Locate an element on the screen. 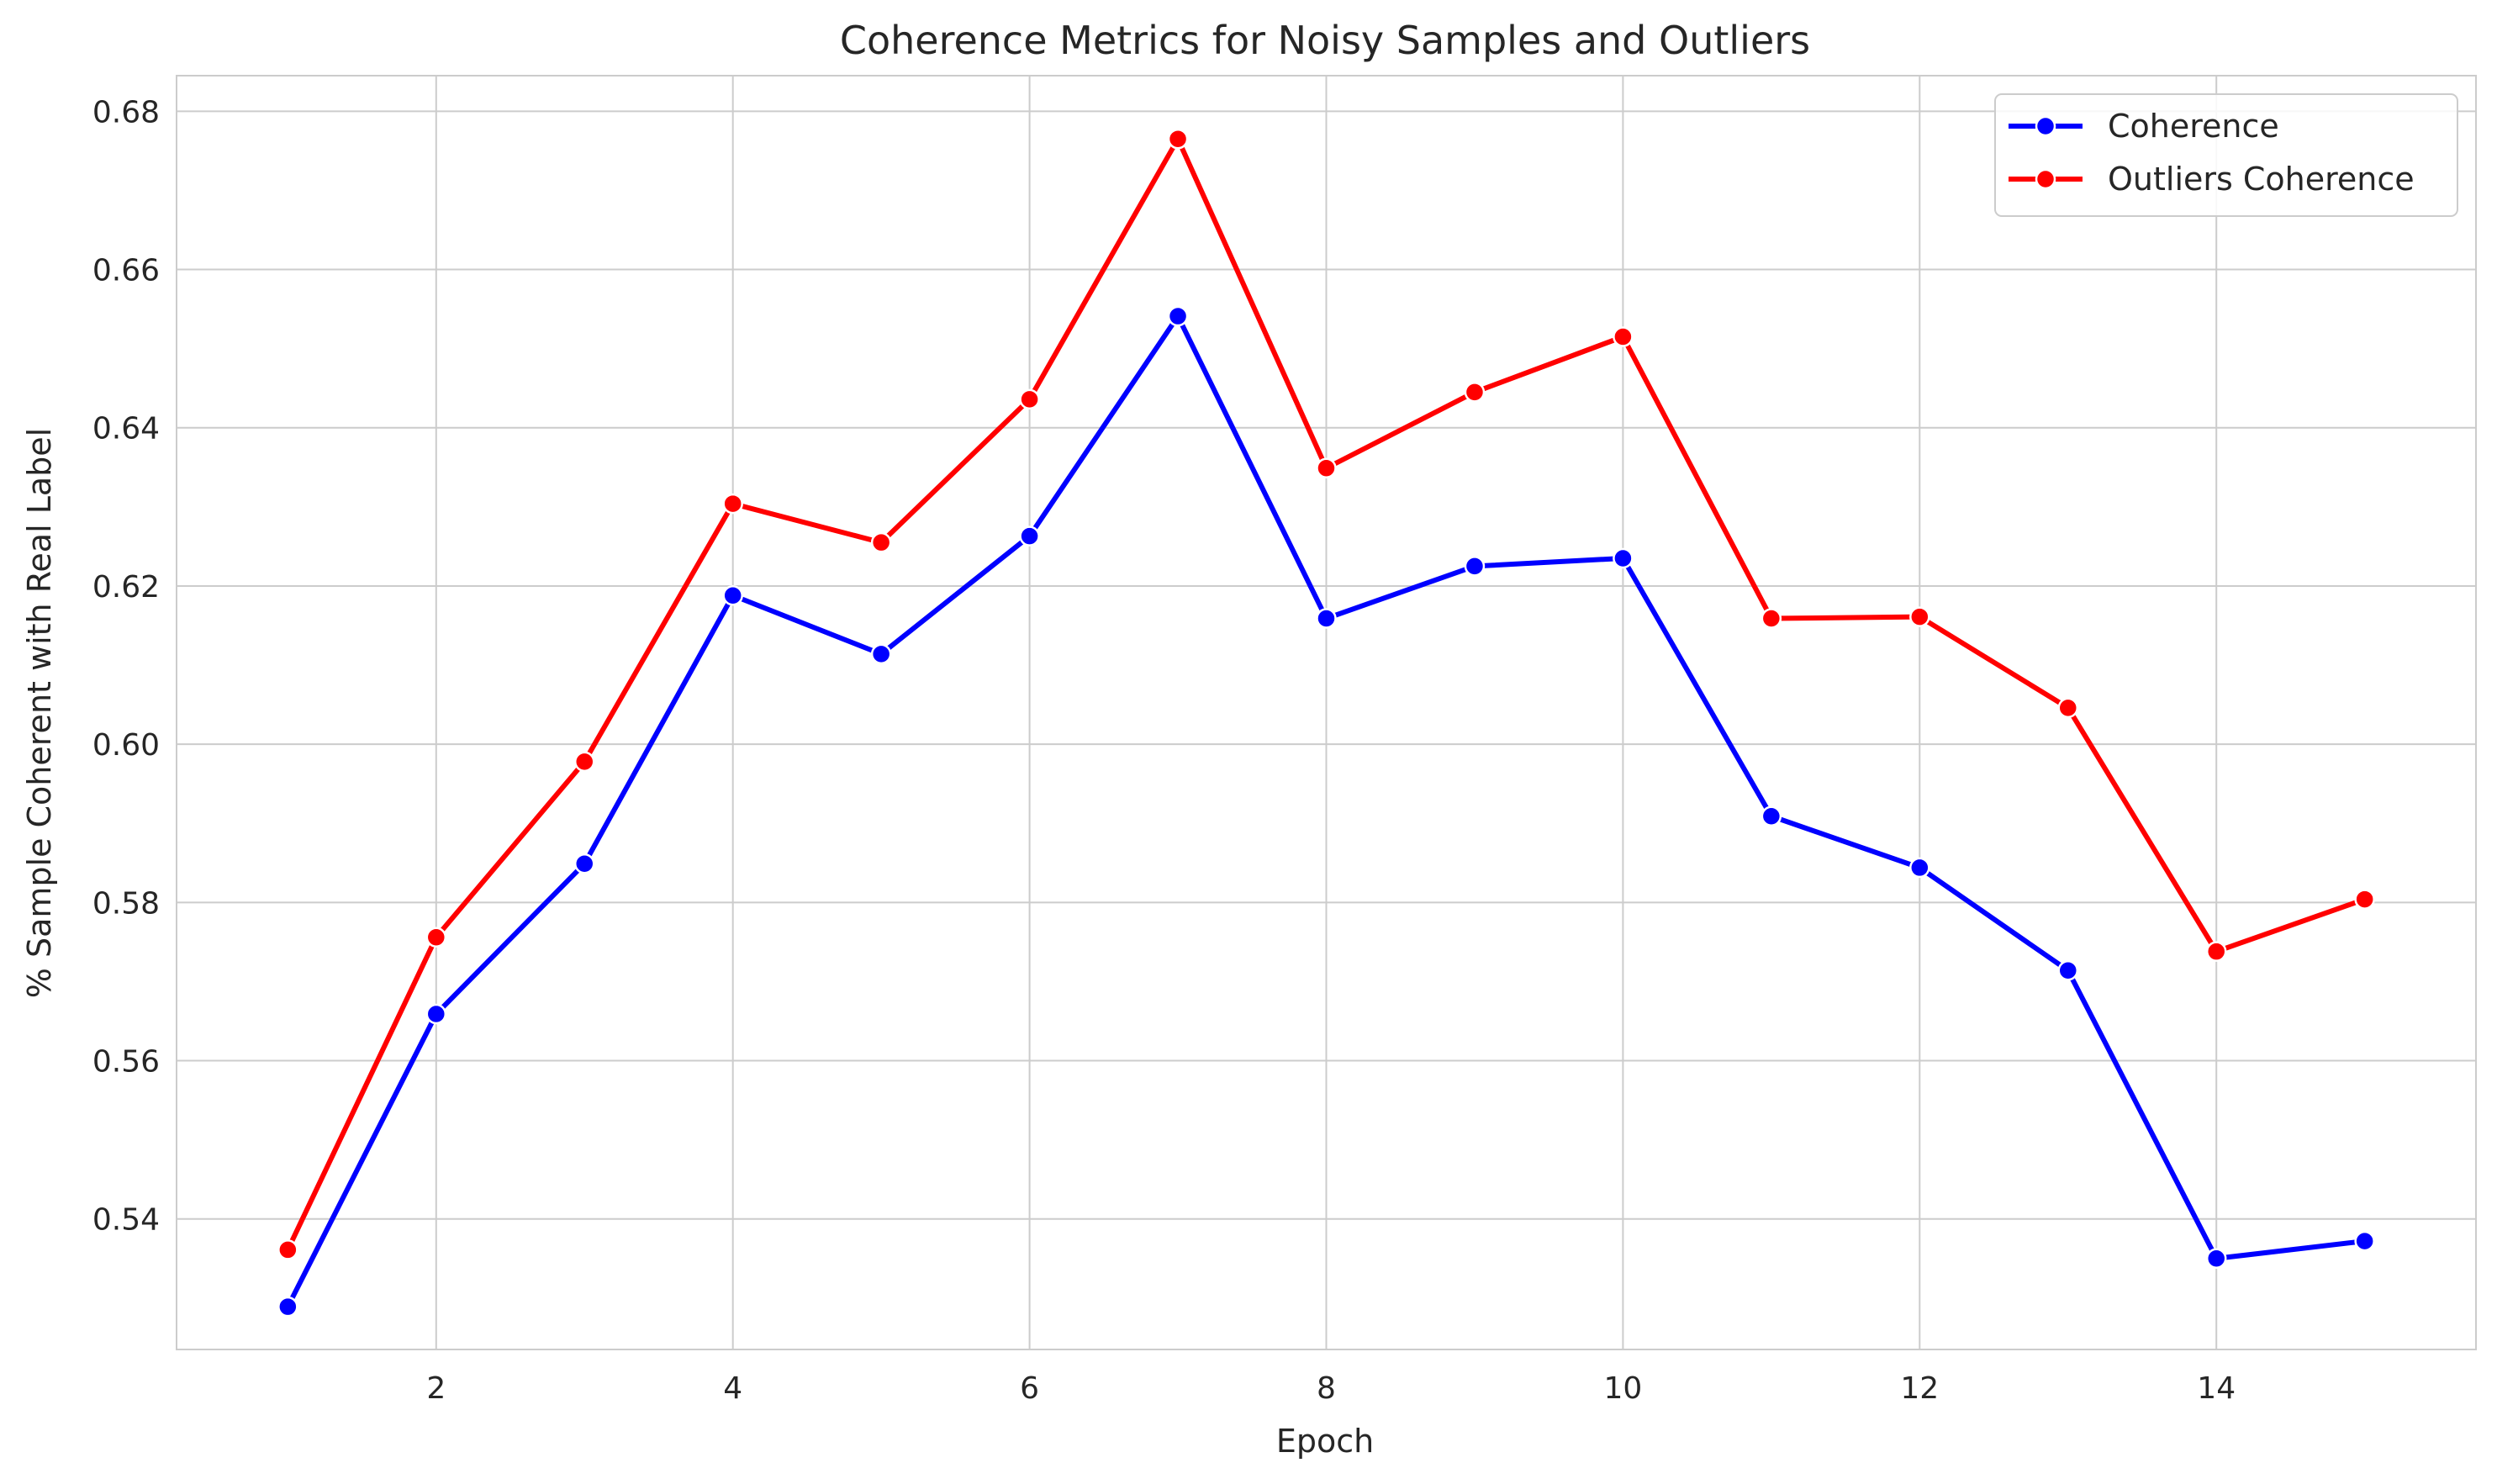 The image size is (2497, 1484). y-tick-label: 0.68 is located at coordinates (126, 112).